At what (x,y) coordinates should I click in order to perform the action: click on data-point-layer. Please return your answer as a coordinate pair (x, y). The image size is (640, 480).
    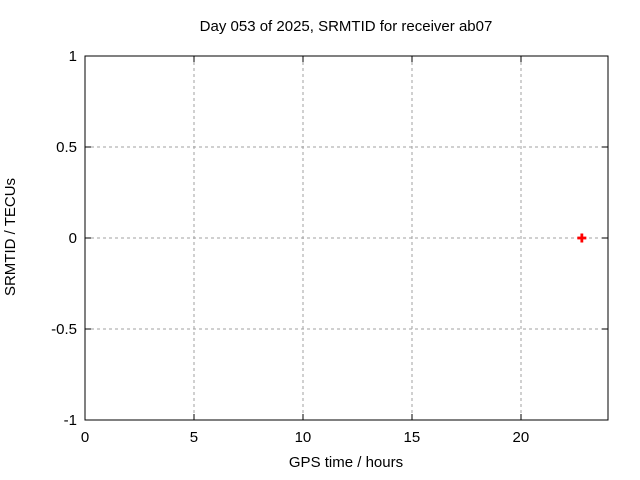
    Looking at the image, I should click on (582, 238).